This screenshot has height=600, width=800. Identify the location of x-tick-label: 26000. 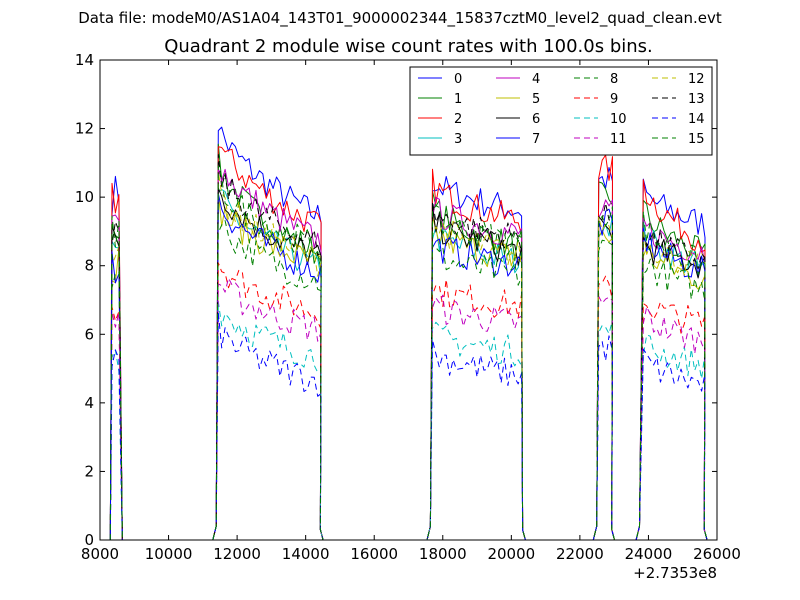
(717, 554).